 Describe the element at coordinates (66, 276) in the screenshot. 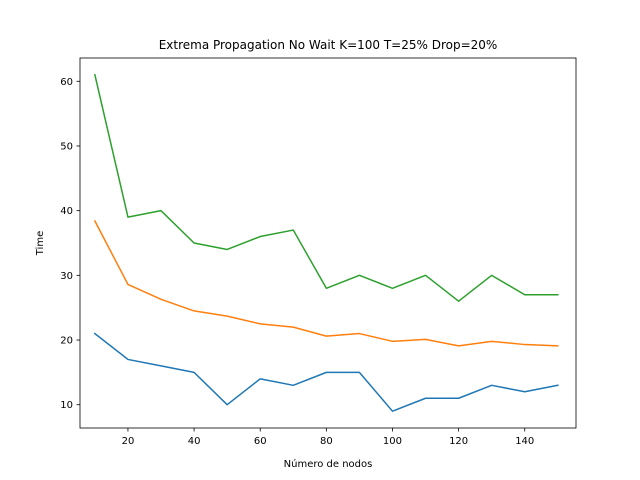

I see `y-tick-label: 30` at that location.